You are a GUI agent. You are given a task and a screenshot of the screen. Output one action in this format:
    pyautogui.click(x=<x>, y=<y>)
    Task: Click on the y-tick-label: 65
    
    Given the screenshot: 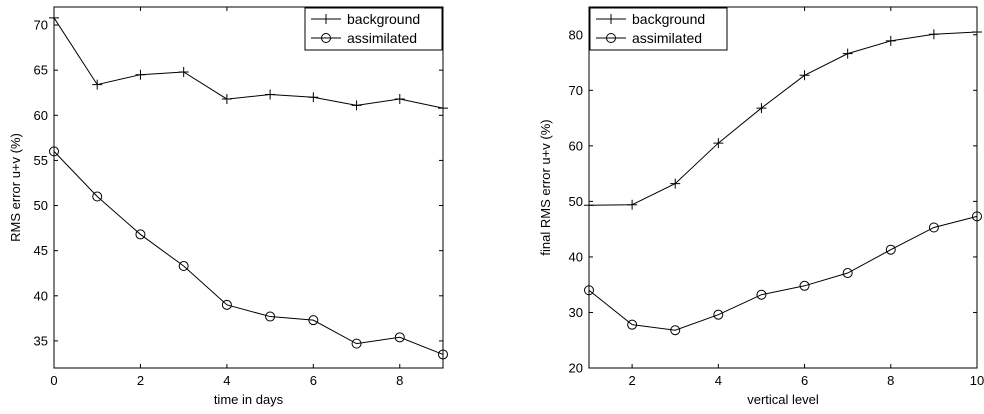 What is the action you would take?
    pyautogui.click(x=41, y=70)
    